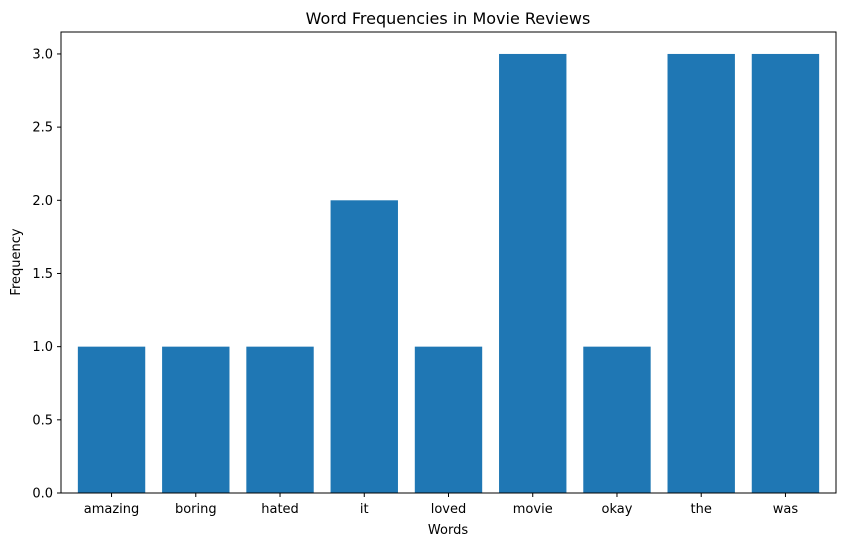 This screenshot has width=846, height=547. I want to click on y-axis-ticks: 0.0 0.5 1.0 1.5 2.0 2.5 3.0, so click(46, 274).